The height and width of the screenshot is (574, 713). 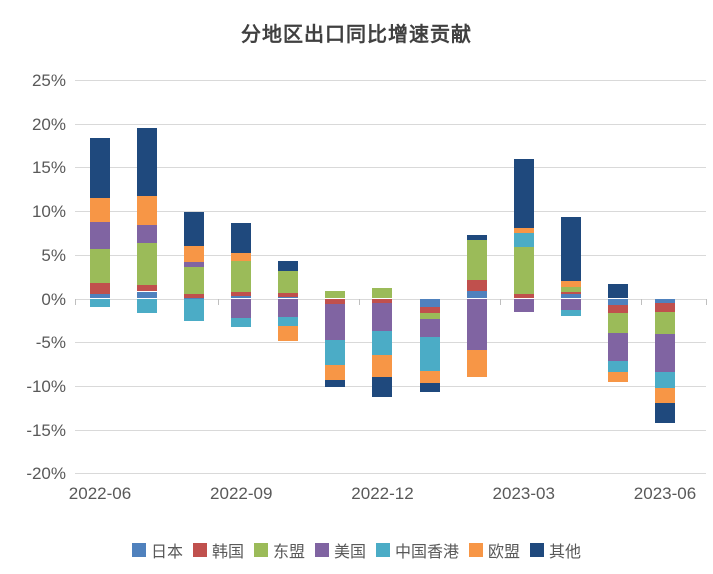 What do you see at coordinates (664, 323) in the screenshot?
I see `bar-segment-东盟-2023-06` at bounding box center [664, 323].